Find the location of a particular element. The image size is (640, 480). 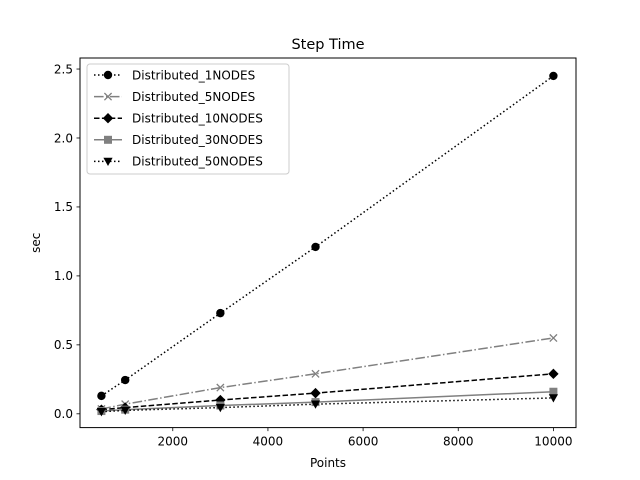

legend-label: Distributed_5NODES is located at coordinates (193, 97).